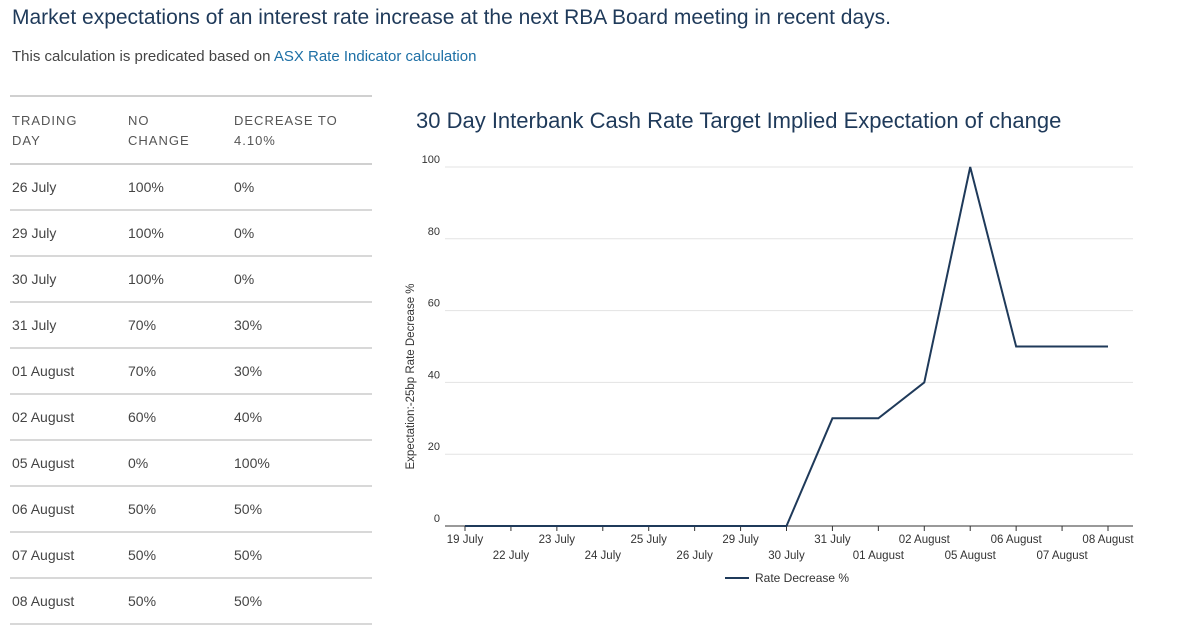  I want to click on y-tick-label: 40, so click(434, 375).